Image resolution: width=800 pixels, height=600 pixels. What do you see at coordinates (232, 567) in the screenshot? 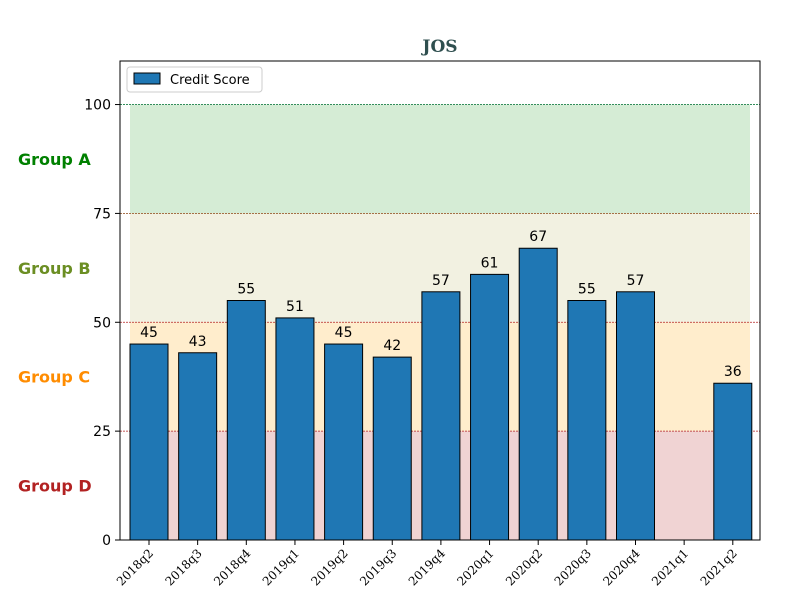
I see `x-tick-label: 2018q4` at bounding box center [232, 567].